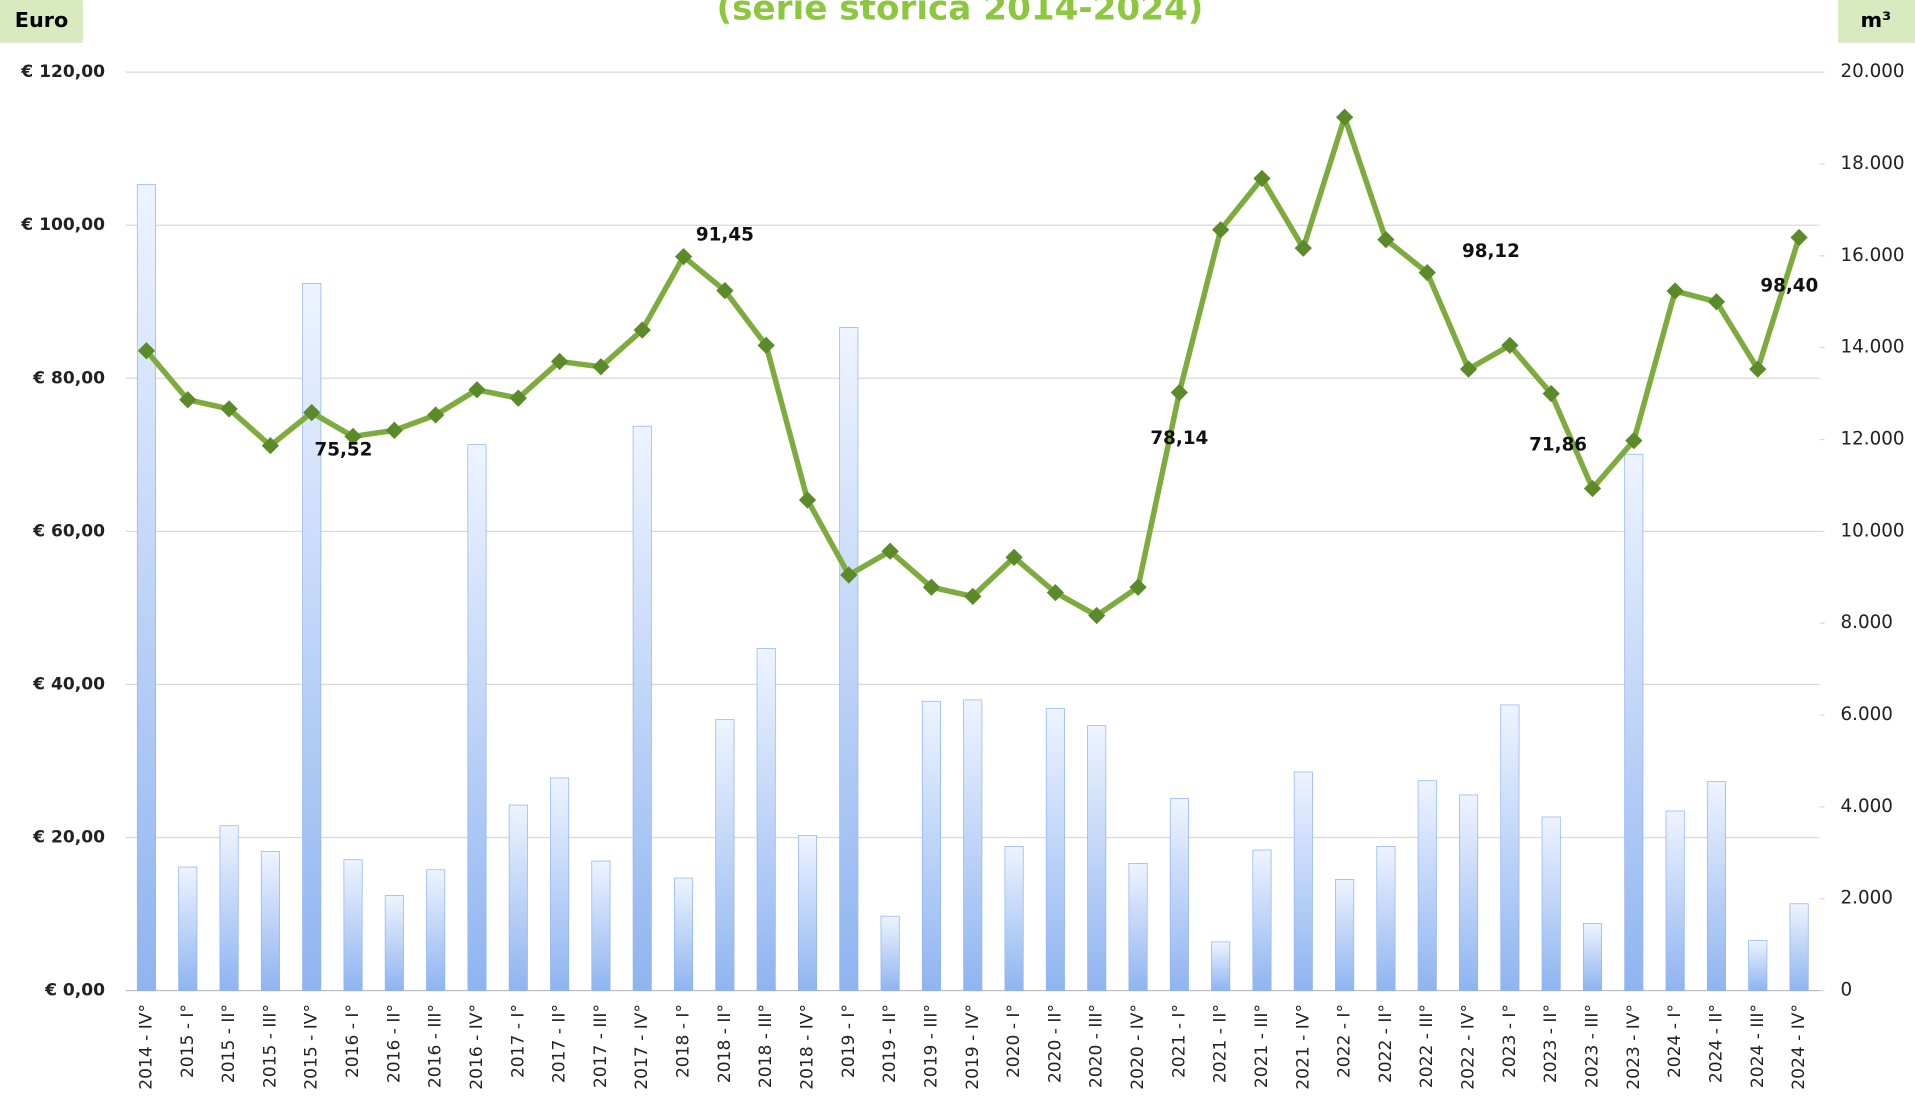 This screenshot has width=1915, height=1103. Describe the element at coordinates (312, 1047) in the screenshot. I see `x-tick-label: 2015 - IV°` at that location.